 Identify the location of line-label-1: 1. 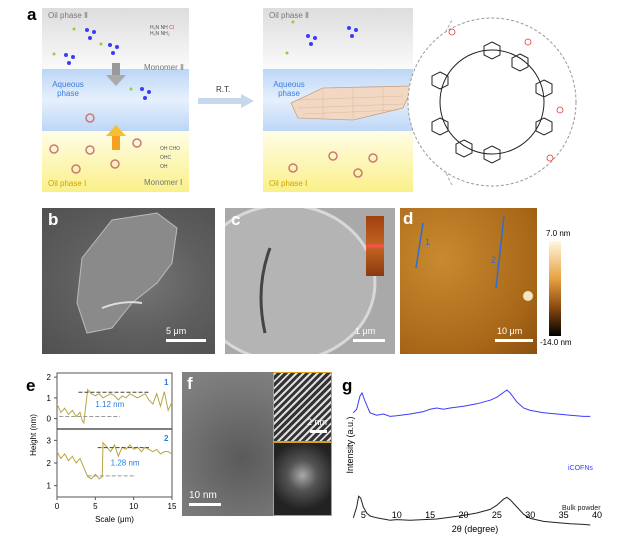
(428, 242).